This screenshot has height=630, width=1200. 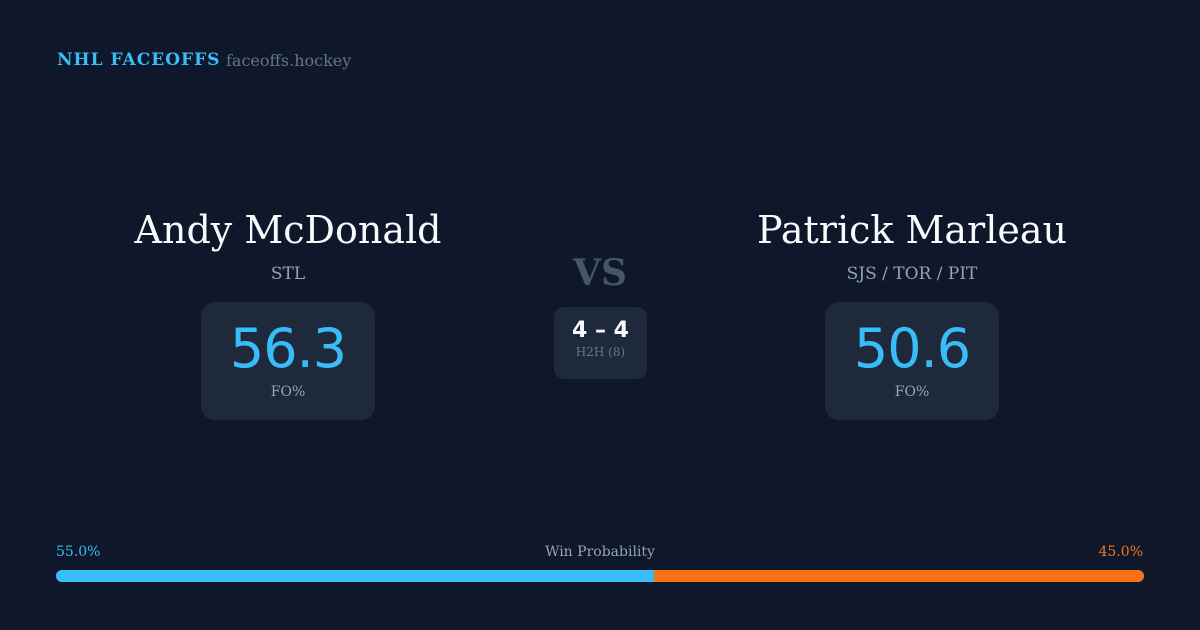 I want to click on player2-fo-label: FO%, so click(x=912, y=392).